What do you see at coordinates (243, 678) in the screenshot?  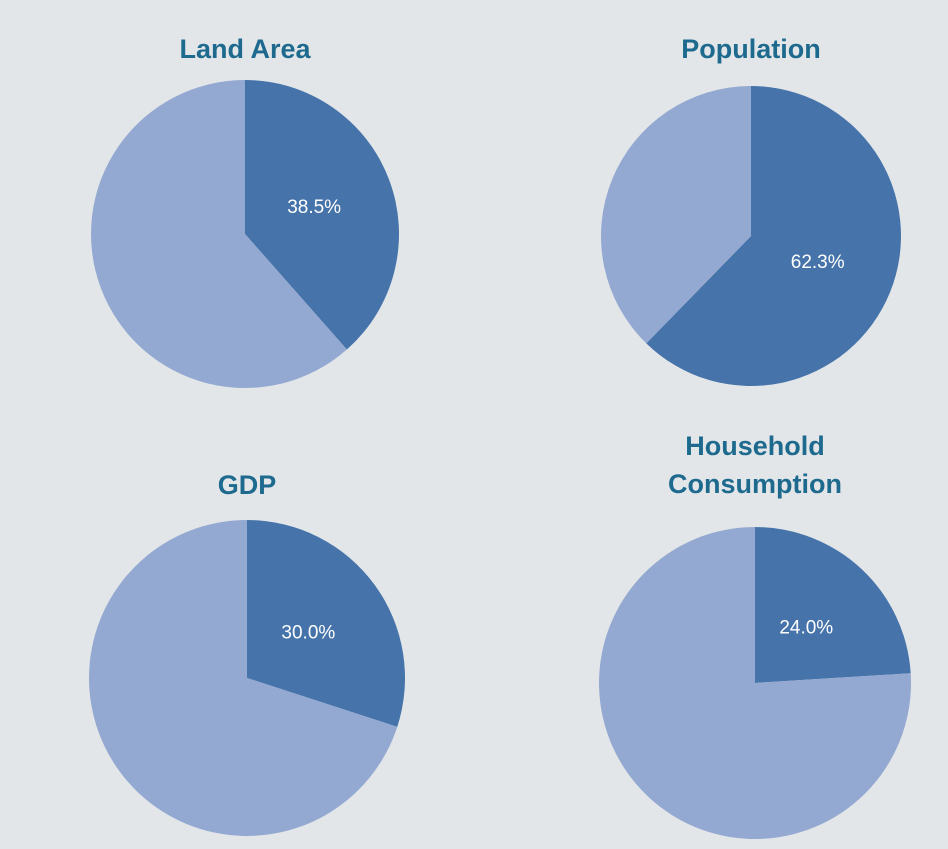 I see `pie-slice-gdp-remainder` at bounding box center [243, 678].